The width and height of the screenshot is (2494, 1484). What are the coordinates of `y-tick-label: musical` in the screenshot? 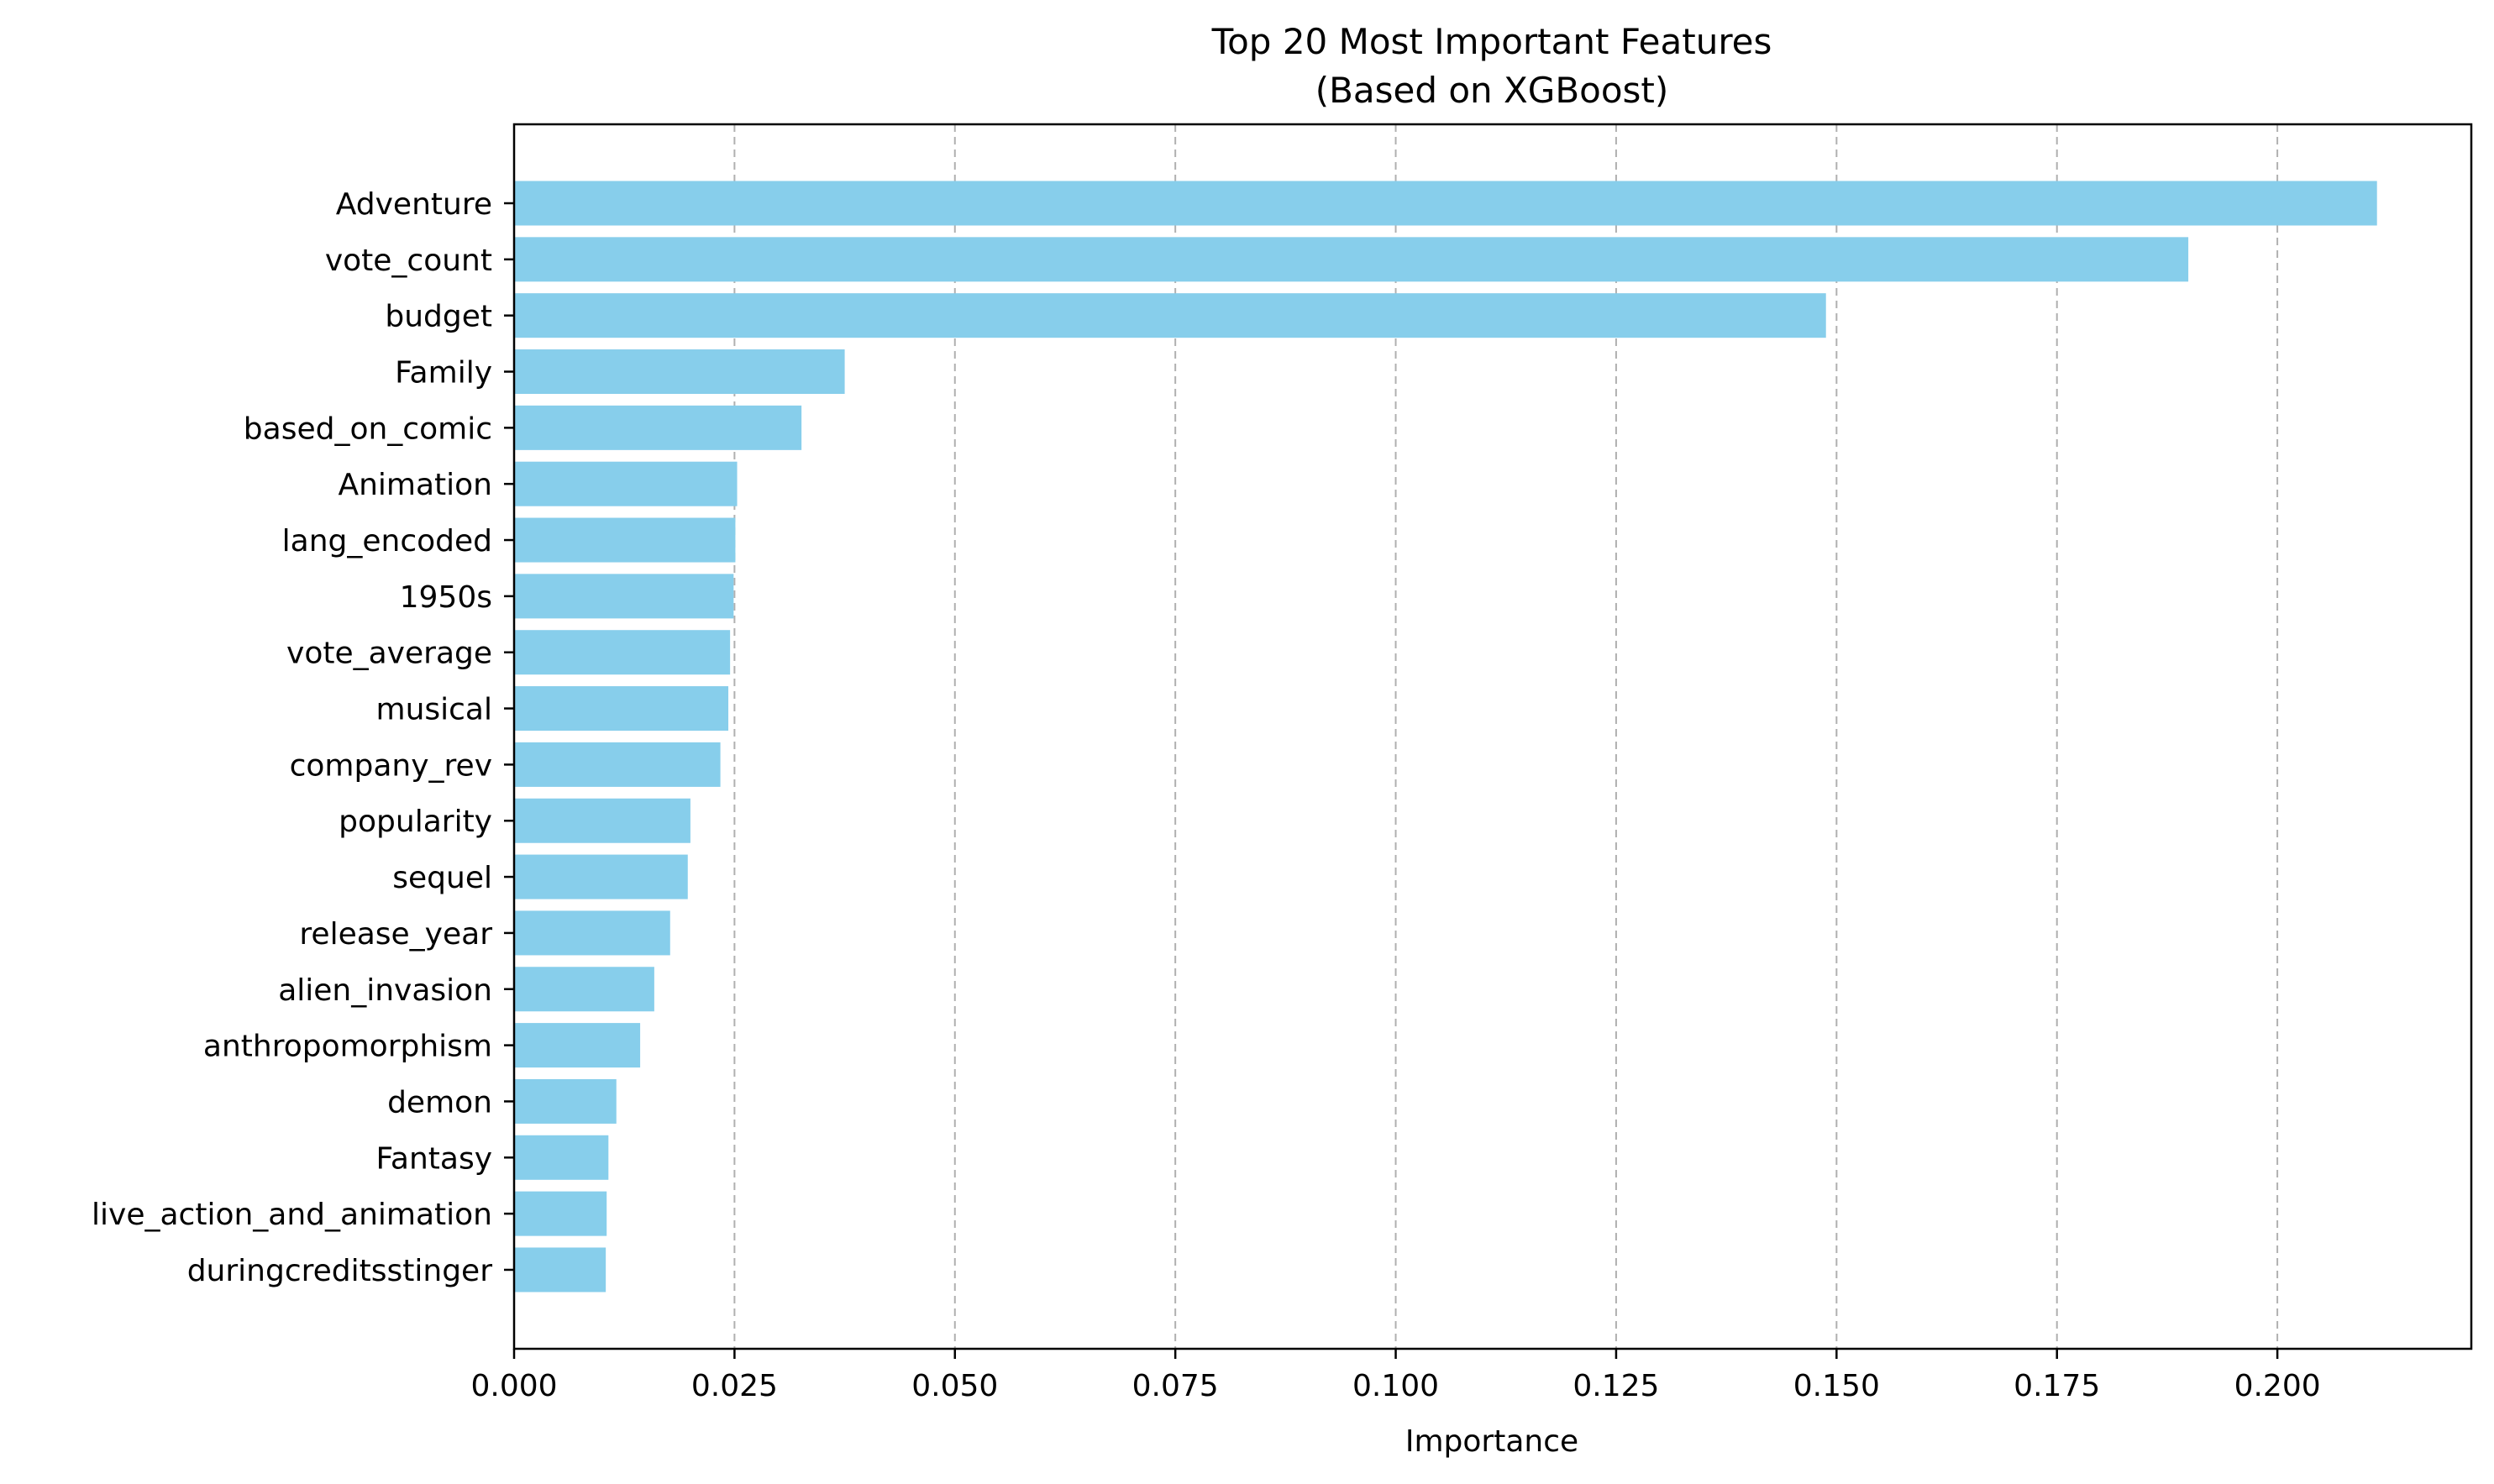 It's located at (434, 710).